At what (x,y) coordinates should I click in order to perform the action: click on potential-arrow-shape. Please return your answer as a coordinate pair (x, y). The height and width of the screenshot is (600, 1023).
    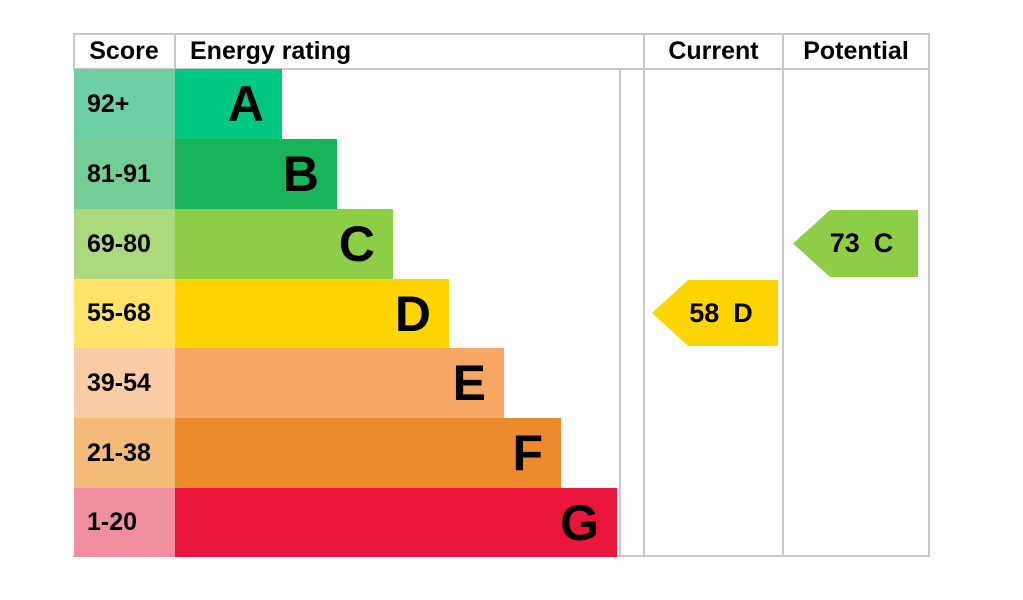
    Looking at the image, I should click on (855, 243).